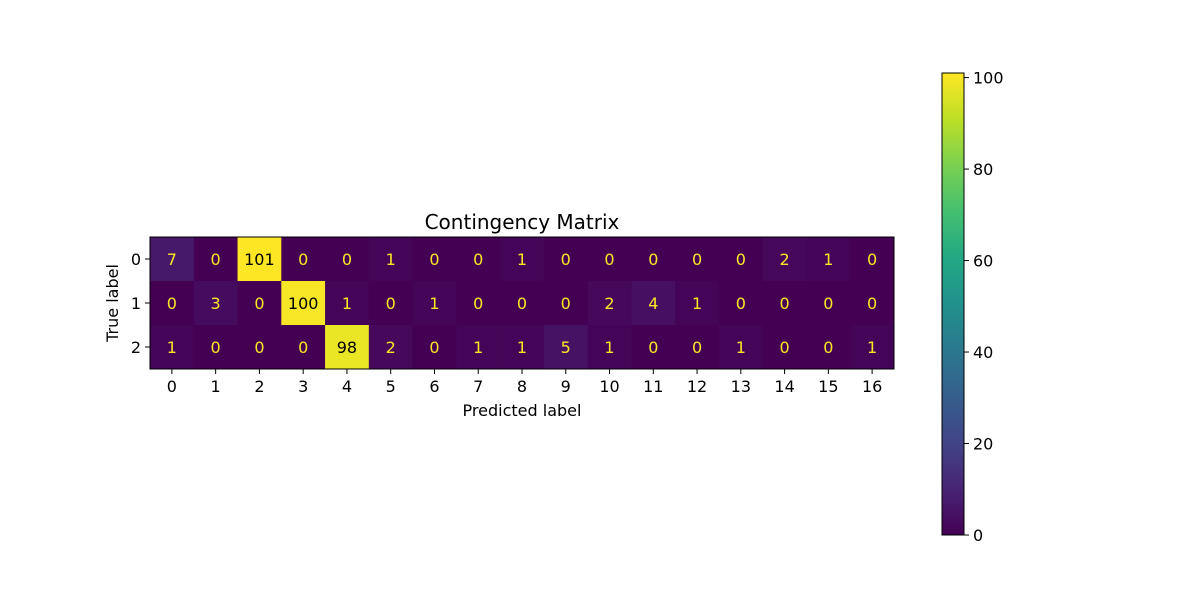  I want to click on x-axis: 0 1 2 3 4 5 6 7 8 9 10 11 12 13 14 15 16, so click(524, 382).